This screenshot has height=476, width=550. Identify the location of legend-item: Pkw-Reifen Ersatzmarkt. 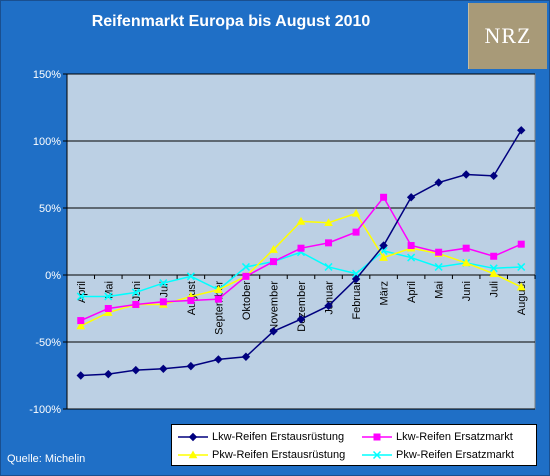
(438, 455).